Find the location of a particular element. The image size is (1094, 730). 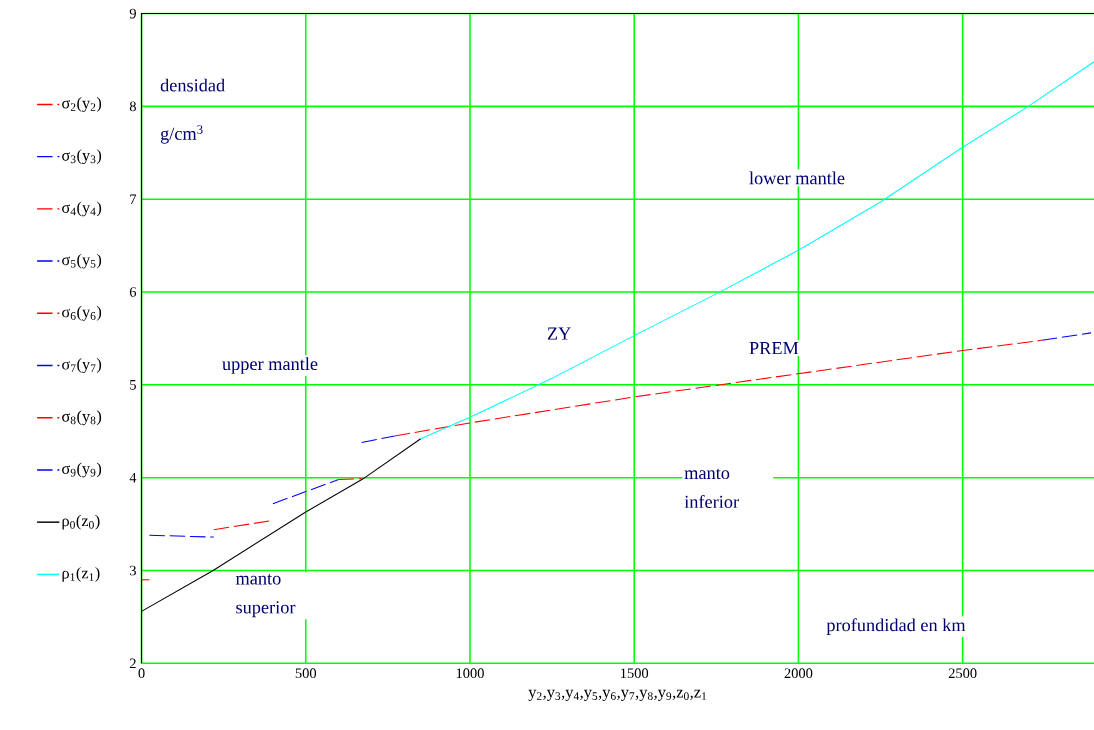

x-tick-label: 1500 is located at coordinates (635, 673).